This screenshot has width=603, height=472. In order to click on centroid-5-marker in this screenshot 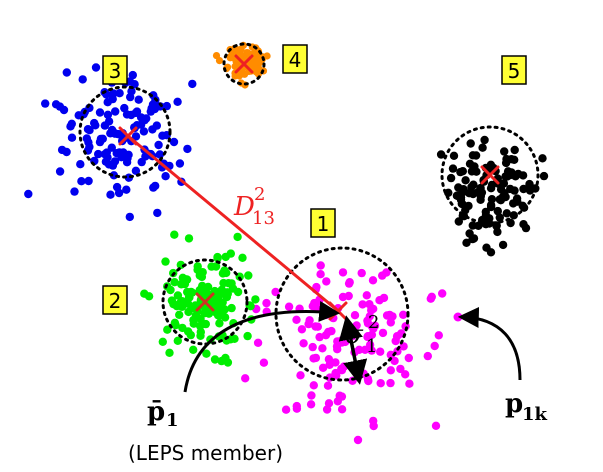, I will do `click(490, 175)`.